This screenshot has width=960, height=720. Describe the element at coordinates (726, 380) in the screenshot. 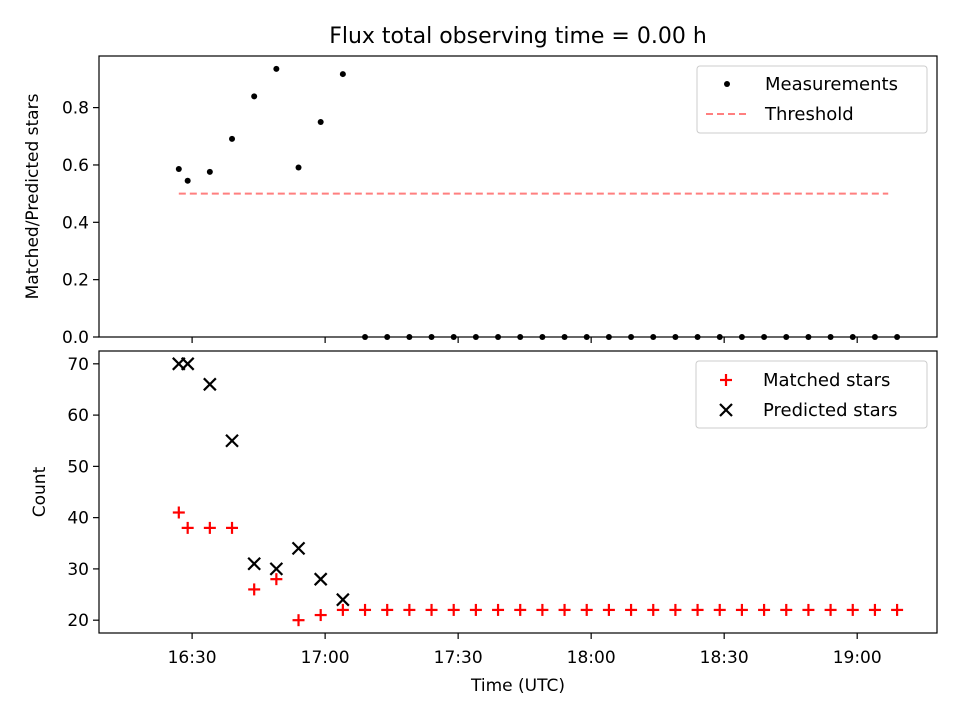

I see `legend-matched-marker` at that location.